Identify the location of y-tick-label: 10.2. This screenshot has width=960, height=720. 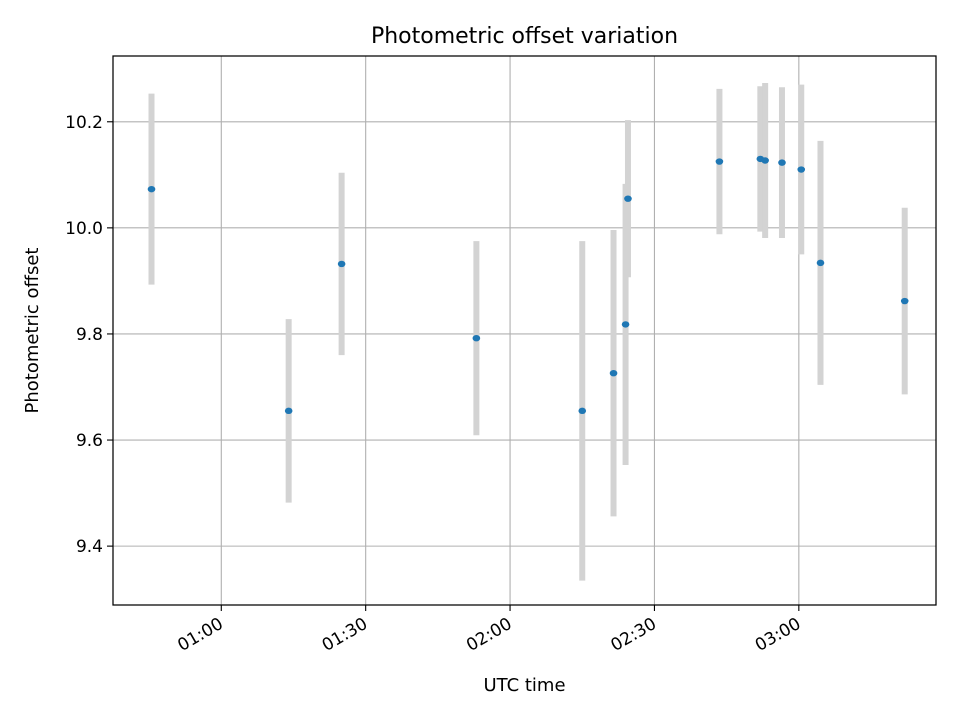
(84, 123).